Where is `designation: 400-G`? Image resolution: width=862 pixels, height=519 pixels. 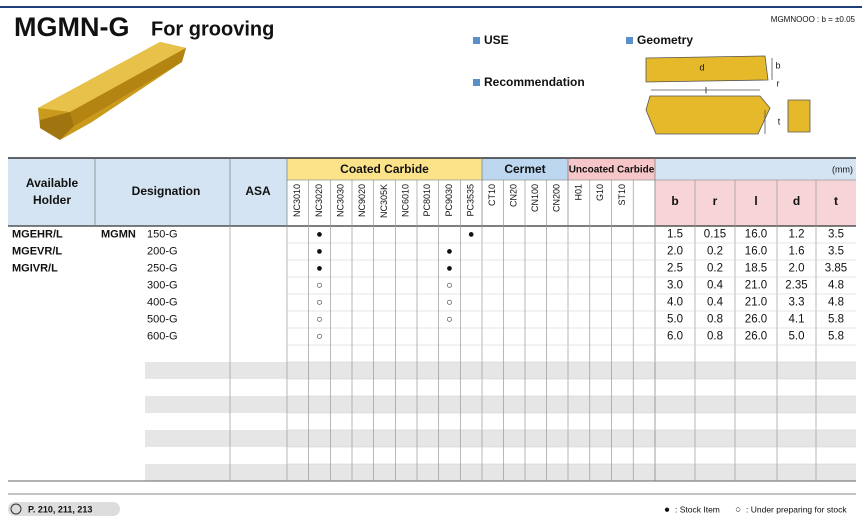
designation: 400-G is located at coordinates (162, 302).